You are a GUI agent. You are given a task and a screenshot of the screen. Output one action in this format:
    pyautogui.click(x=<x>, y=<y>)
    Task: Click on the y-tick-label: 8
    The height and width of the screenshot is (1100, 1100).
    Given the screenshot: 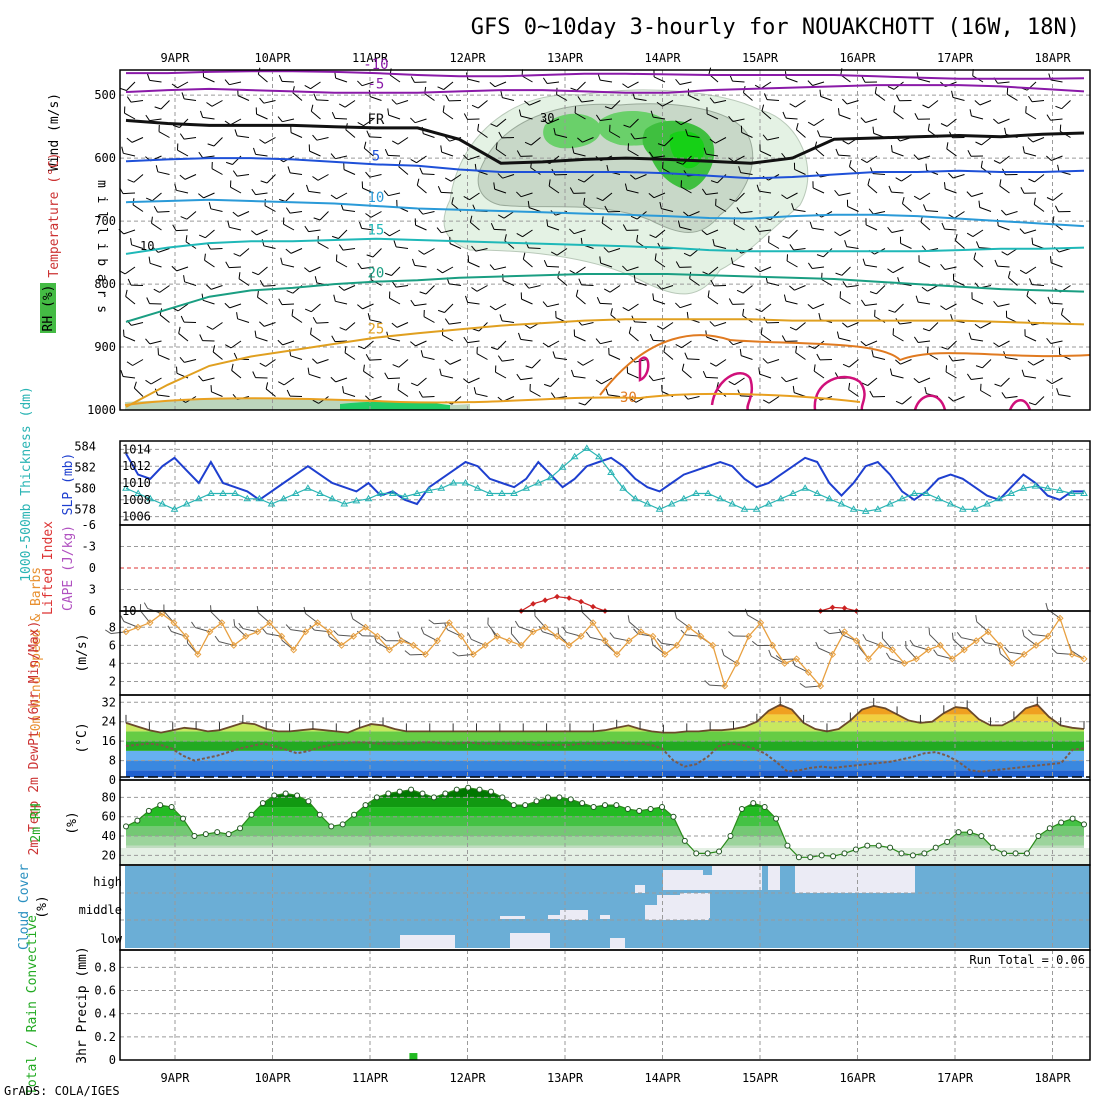 What is the action you would take?
    pyautogui.click(x=112, y=761)
    